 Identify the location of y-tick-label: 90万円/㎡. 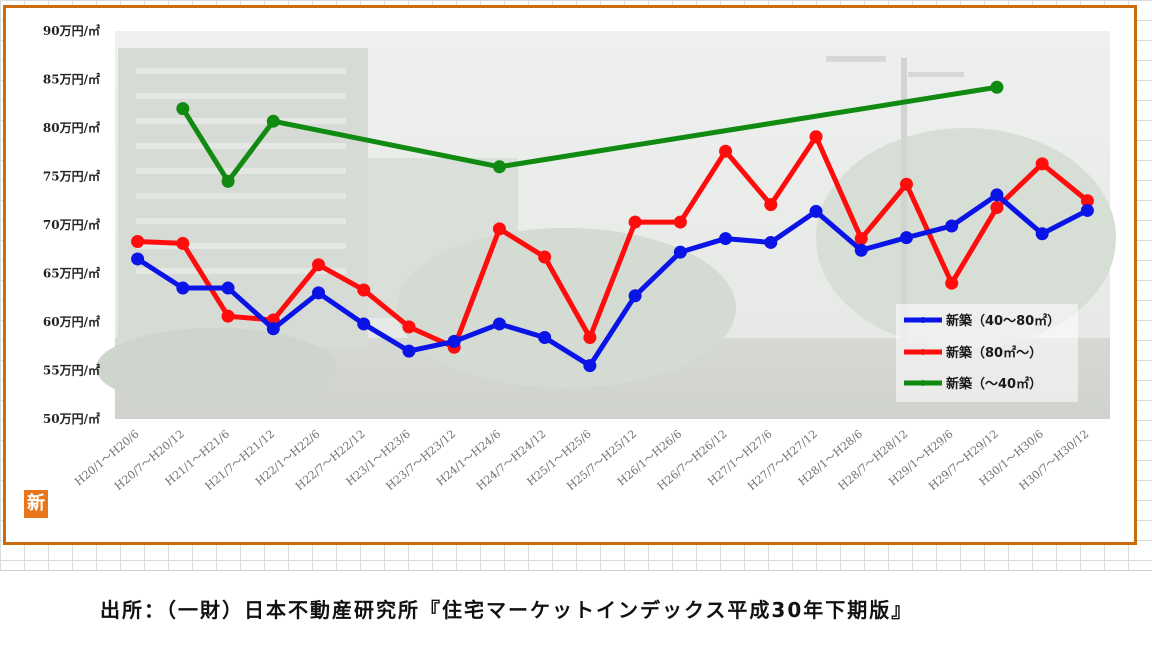
(71, 30).